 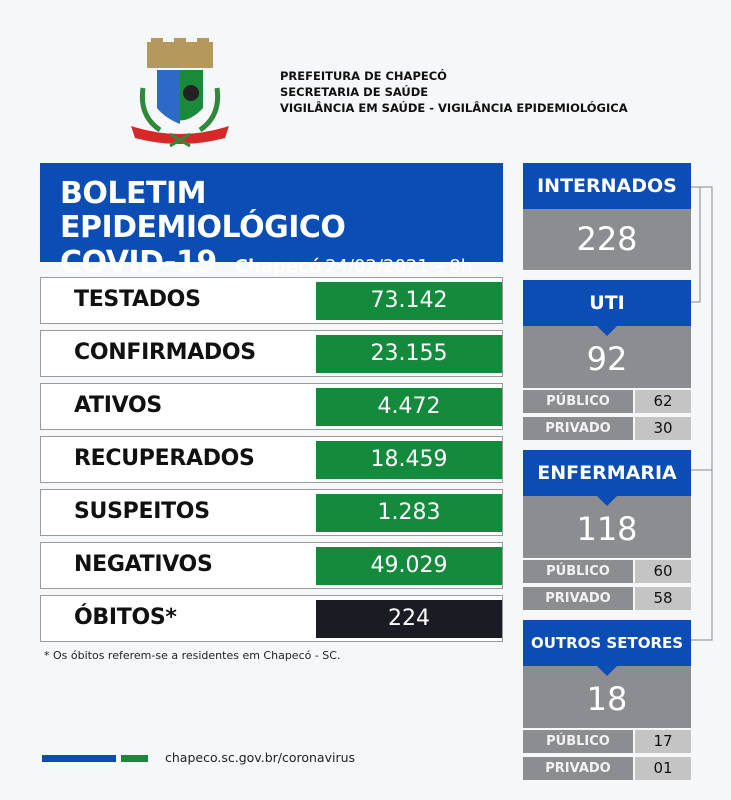 I want to click on internados-value: 228, so click(x=607, y=239).